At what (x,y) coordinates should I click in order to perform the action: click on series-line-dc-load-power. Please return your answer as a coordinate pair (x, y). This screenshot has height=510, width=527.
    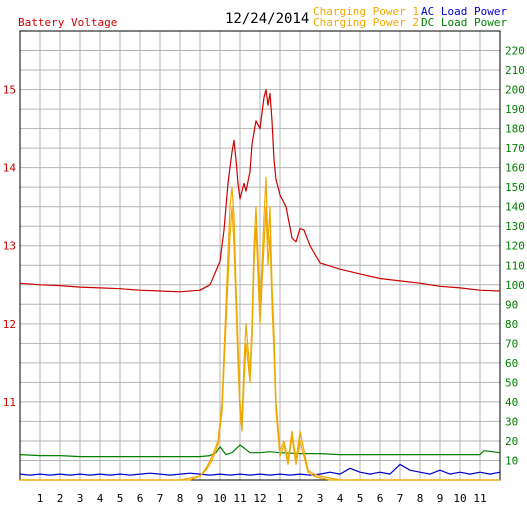
    Looking at the image, I should click on (260, 451).